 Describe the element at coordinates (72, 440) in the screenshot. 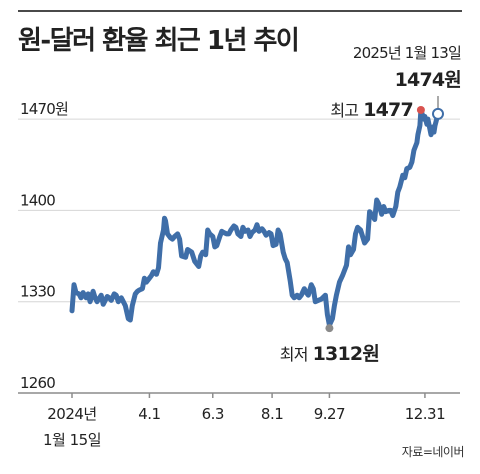

I see `x-tick-label-line2: 1월 15일` at that location.